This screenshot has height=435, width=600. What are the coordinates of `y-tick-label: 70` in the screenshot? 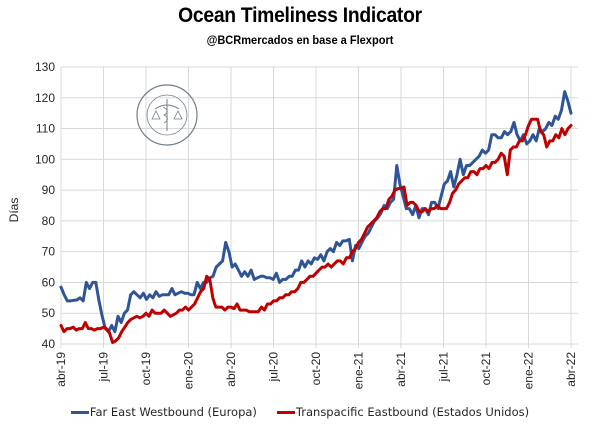 It's located at (49, 252).